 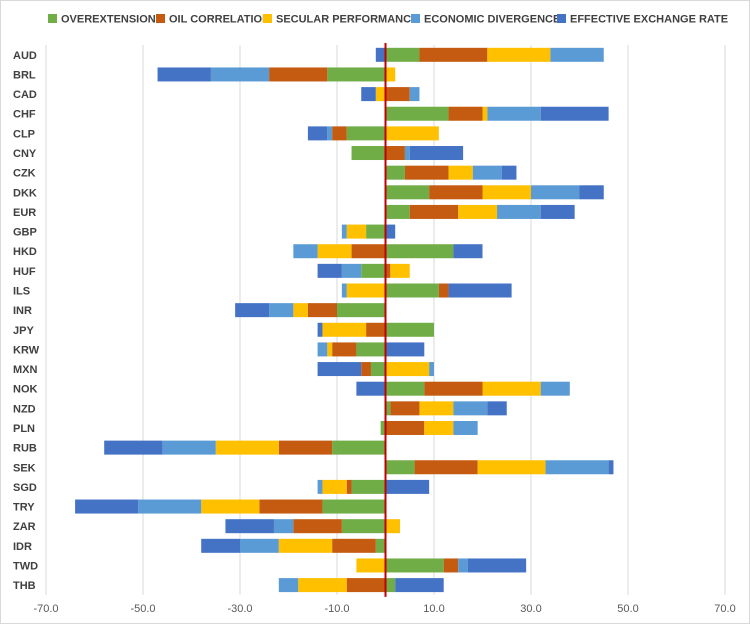 I want to click on bar-ils-overextension, so click(x=412, y=290).